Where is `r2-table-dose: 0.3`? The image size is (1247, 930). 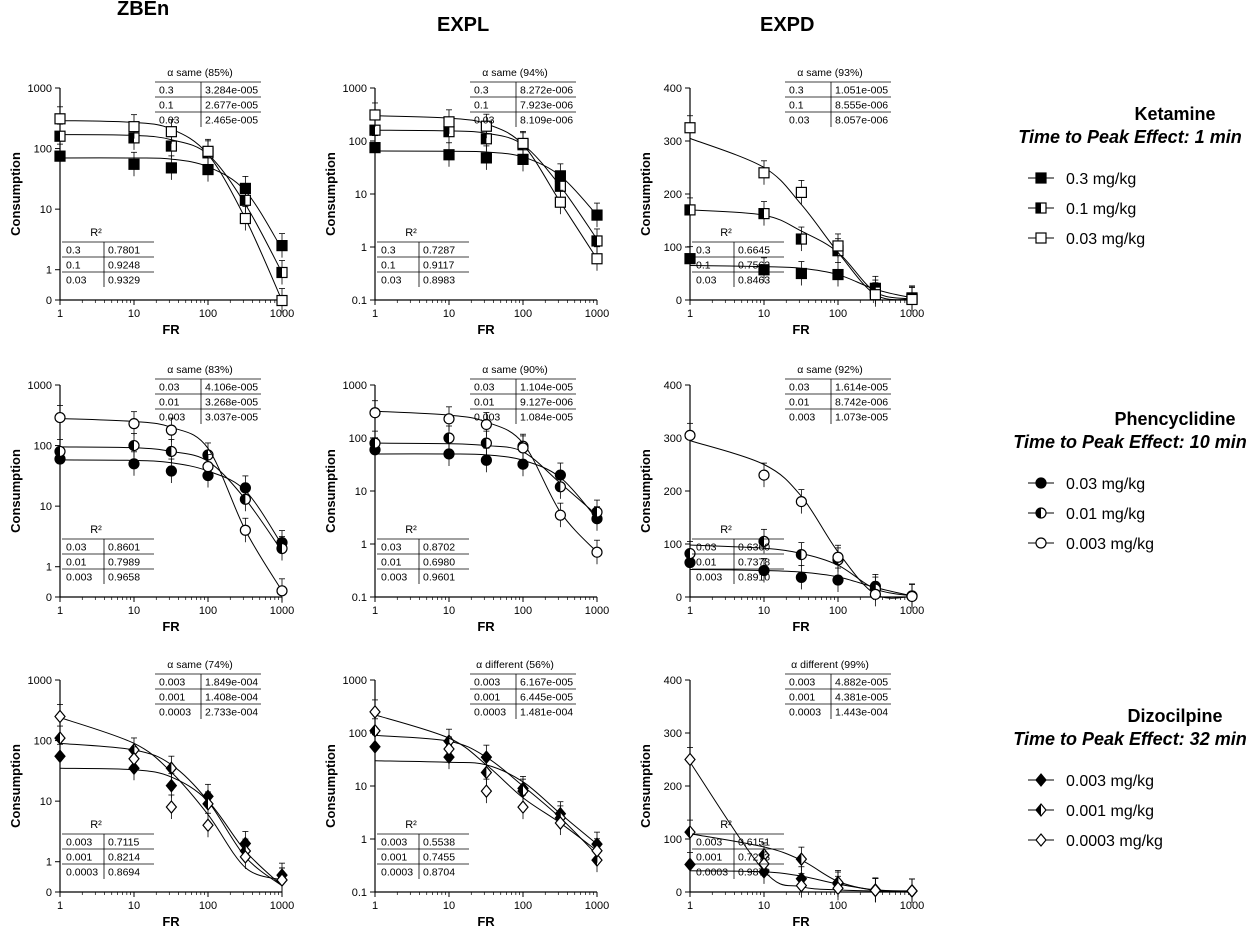 r2-table-dose: 0.3 is located at coordinates (703, 251).